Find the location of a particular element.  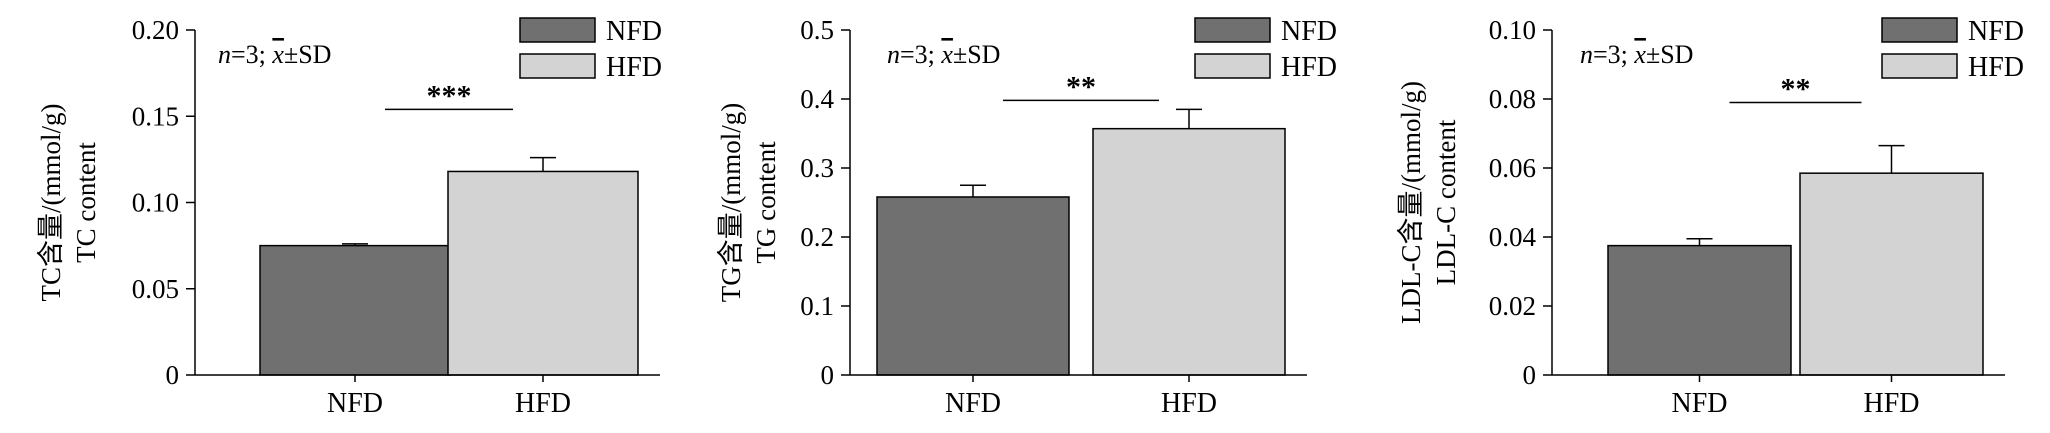

y-axis-label-en: TG content is located at coordinates (766, 202).